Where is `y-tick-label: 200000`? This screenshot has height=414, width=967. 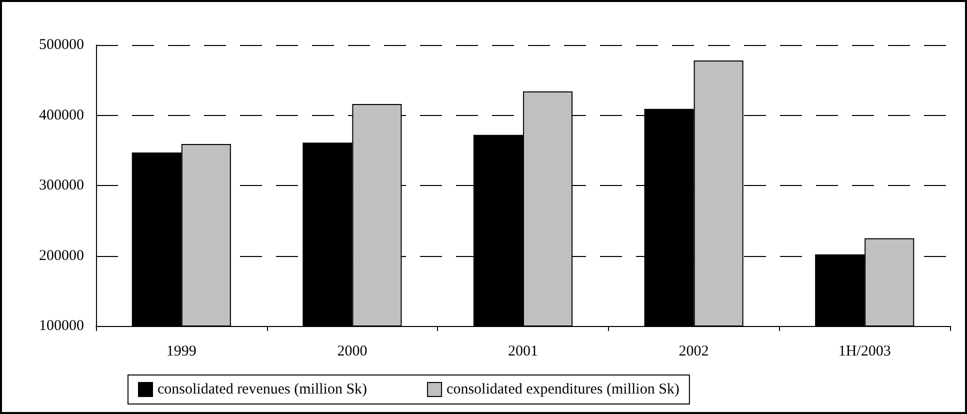
y-tick-label: 200000 is located at coordinates (61, 256).